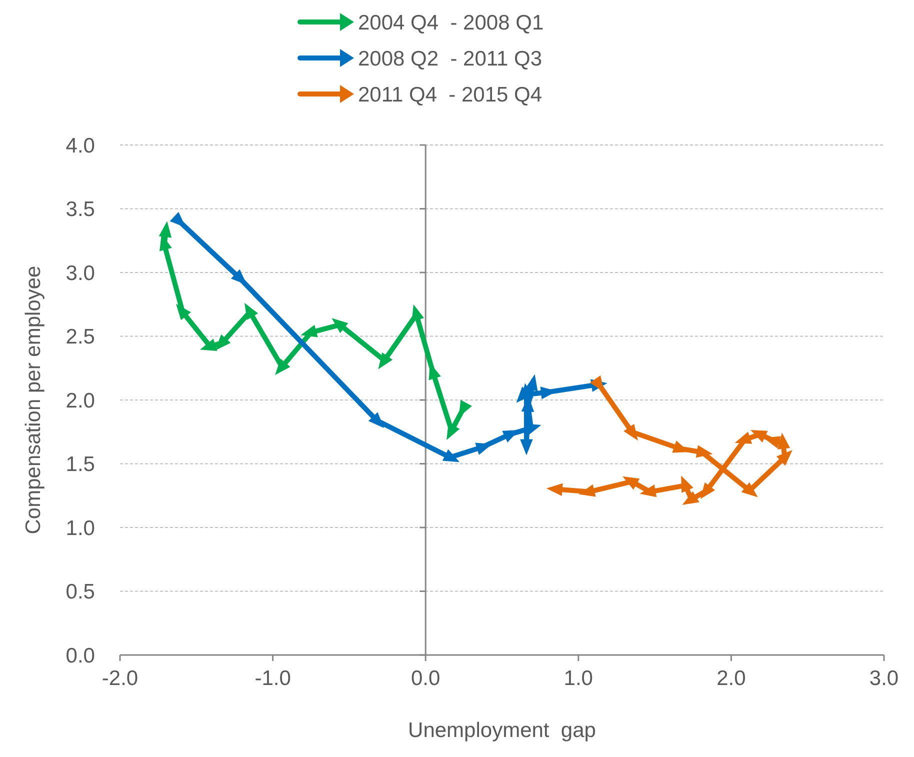 This screenshot has width=914, height=757. What do you see at coordinates (450, 58) in the screenshot?
I see `legend-label: 2008 Q2 - 2011 Q3` at bounding box center [450, 58].